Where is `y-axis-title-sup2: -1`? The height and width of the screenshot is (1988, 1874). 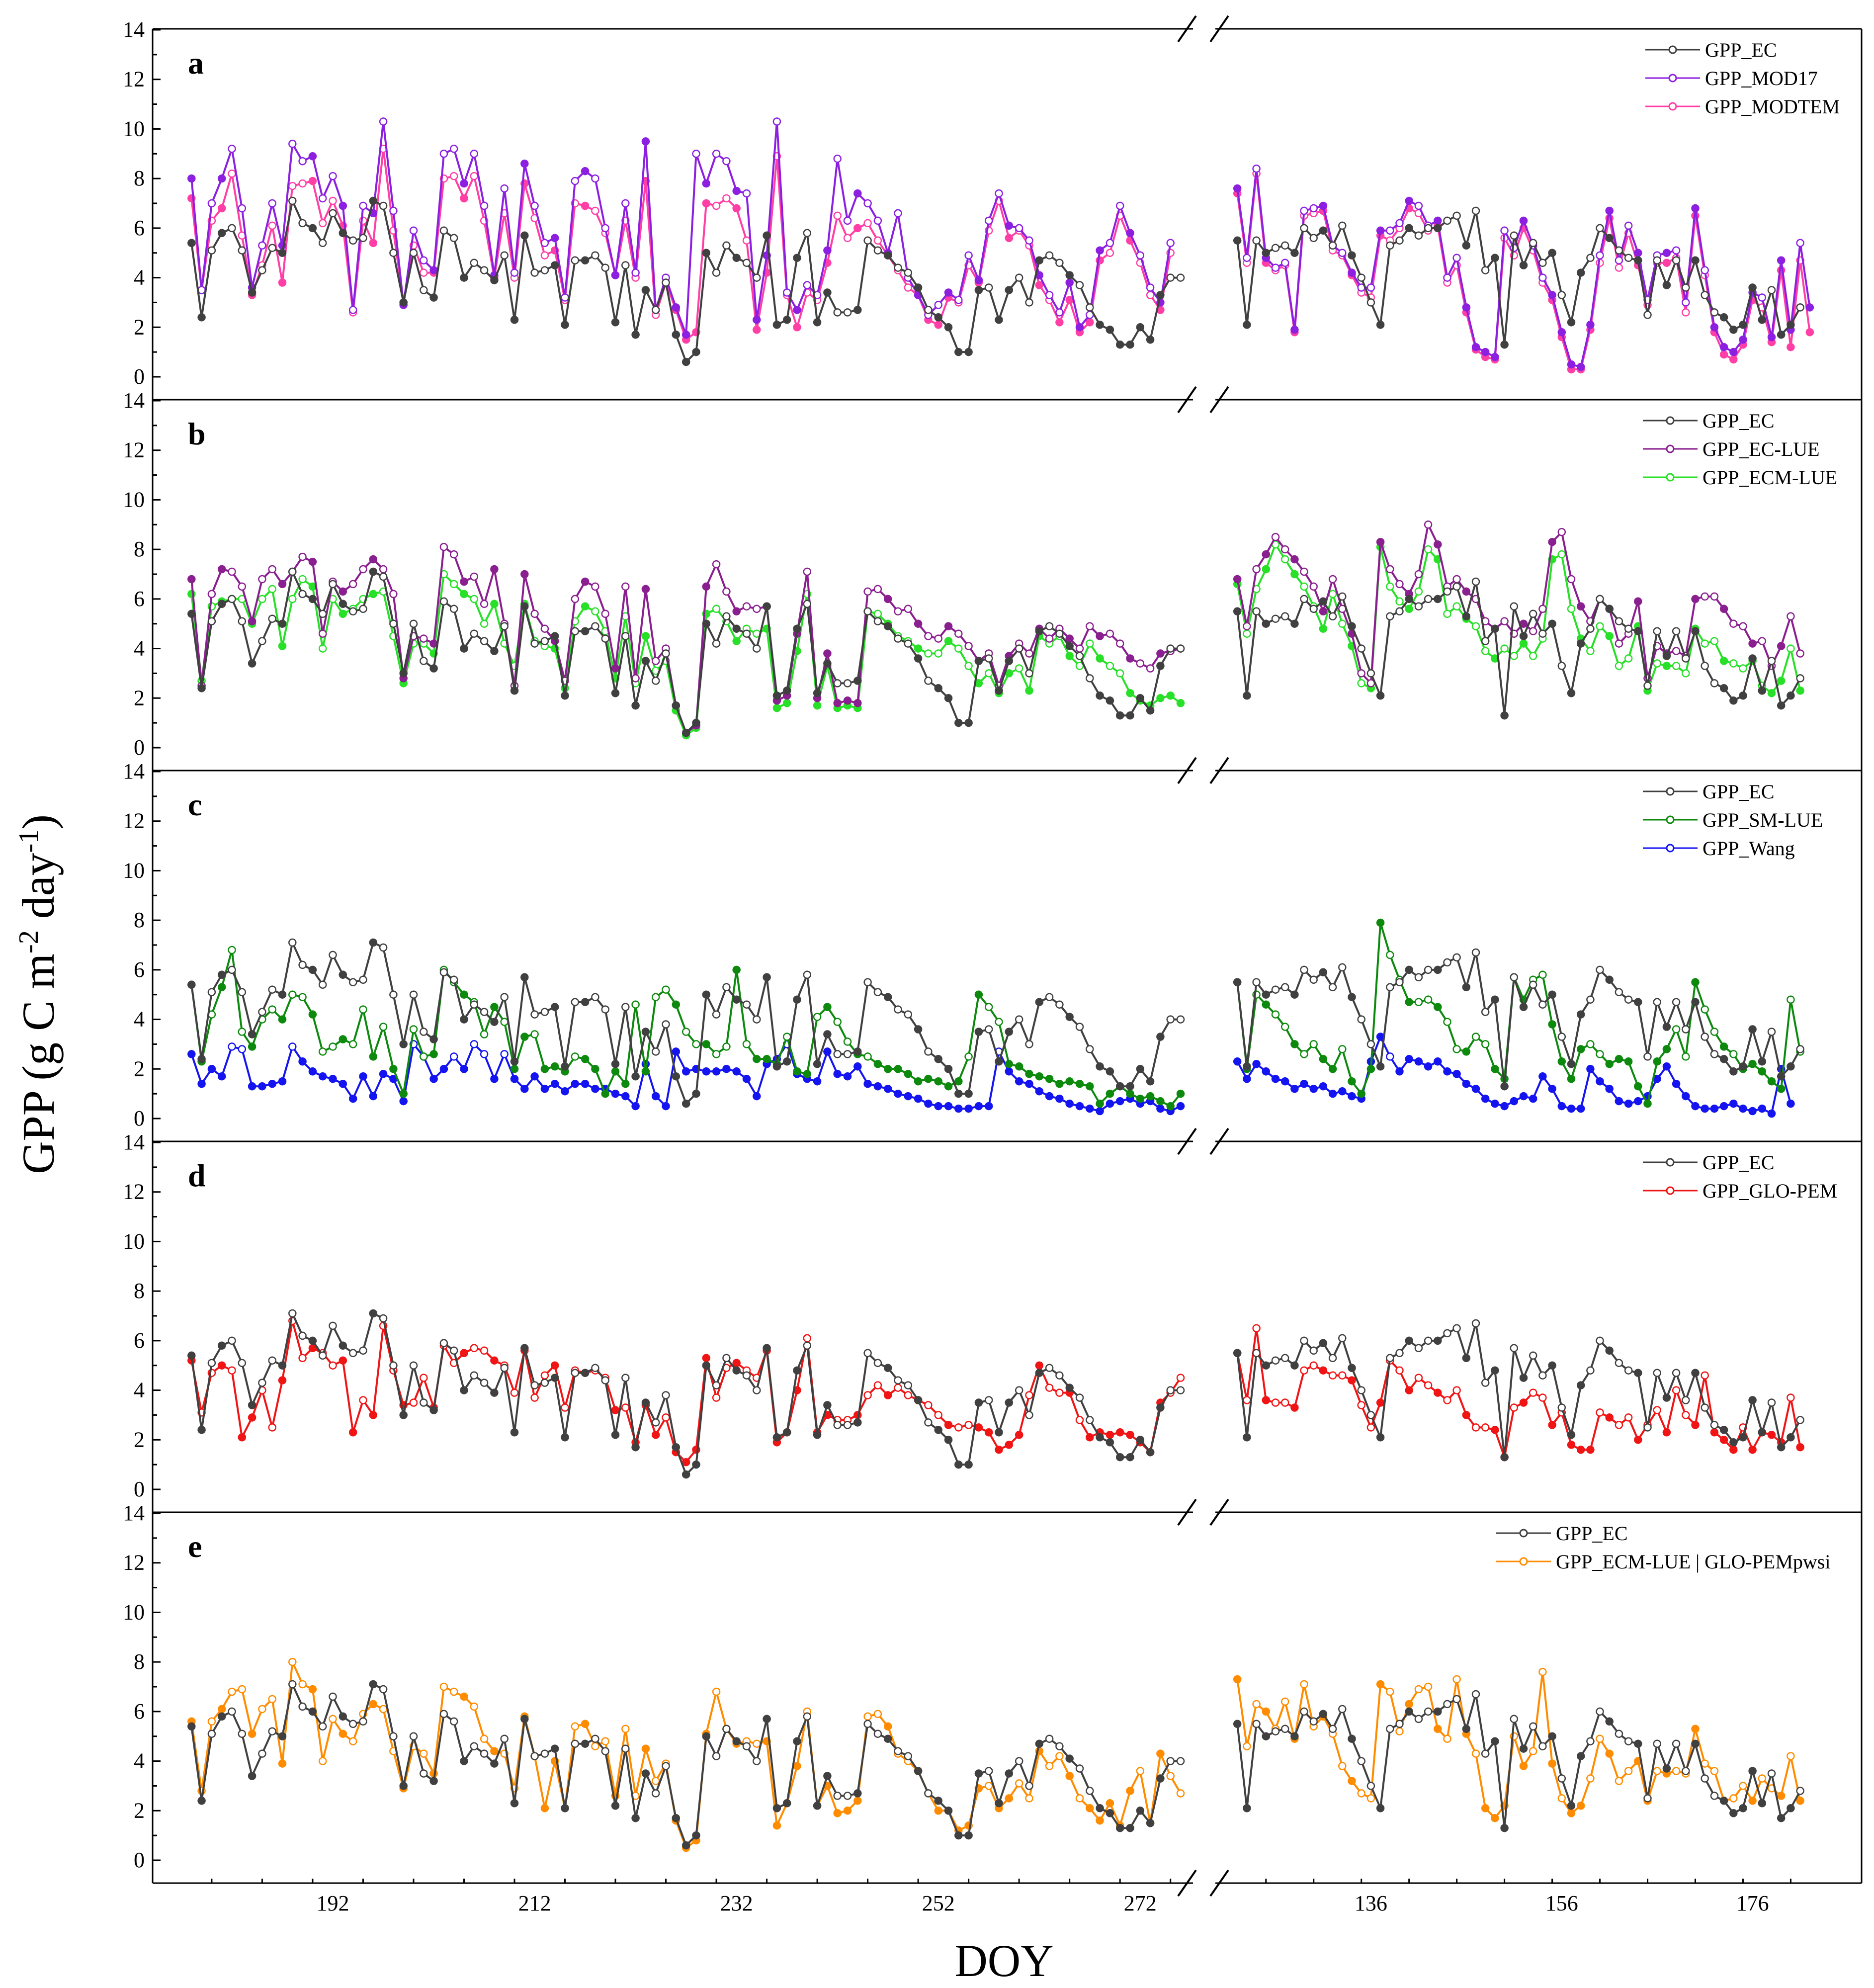 y-axis-title-sup2: -1 is located at coordinates (28, 842).